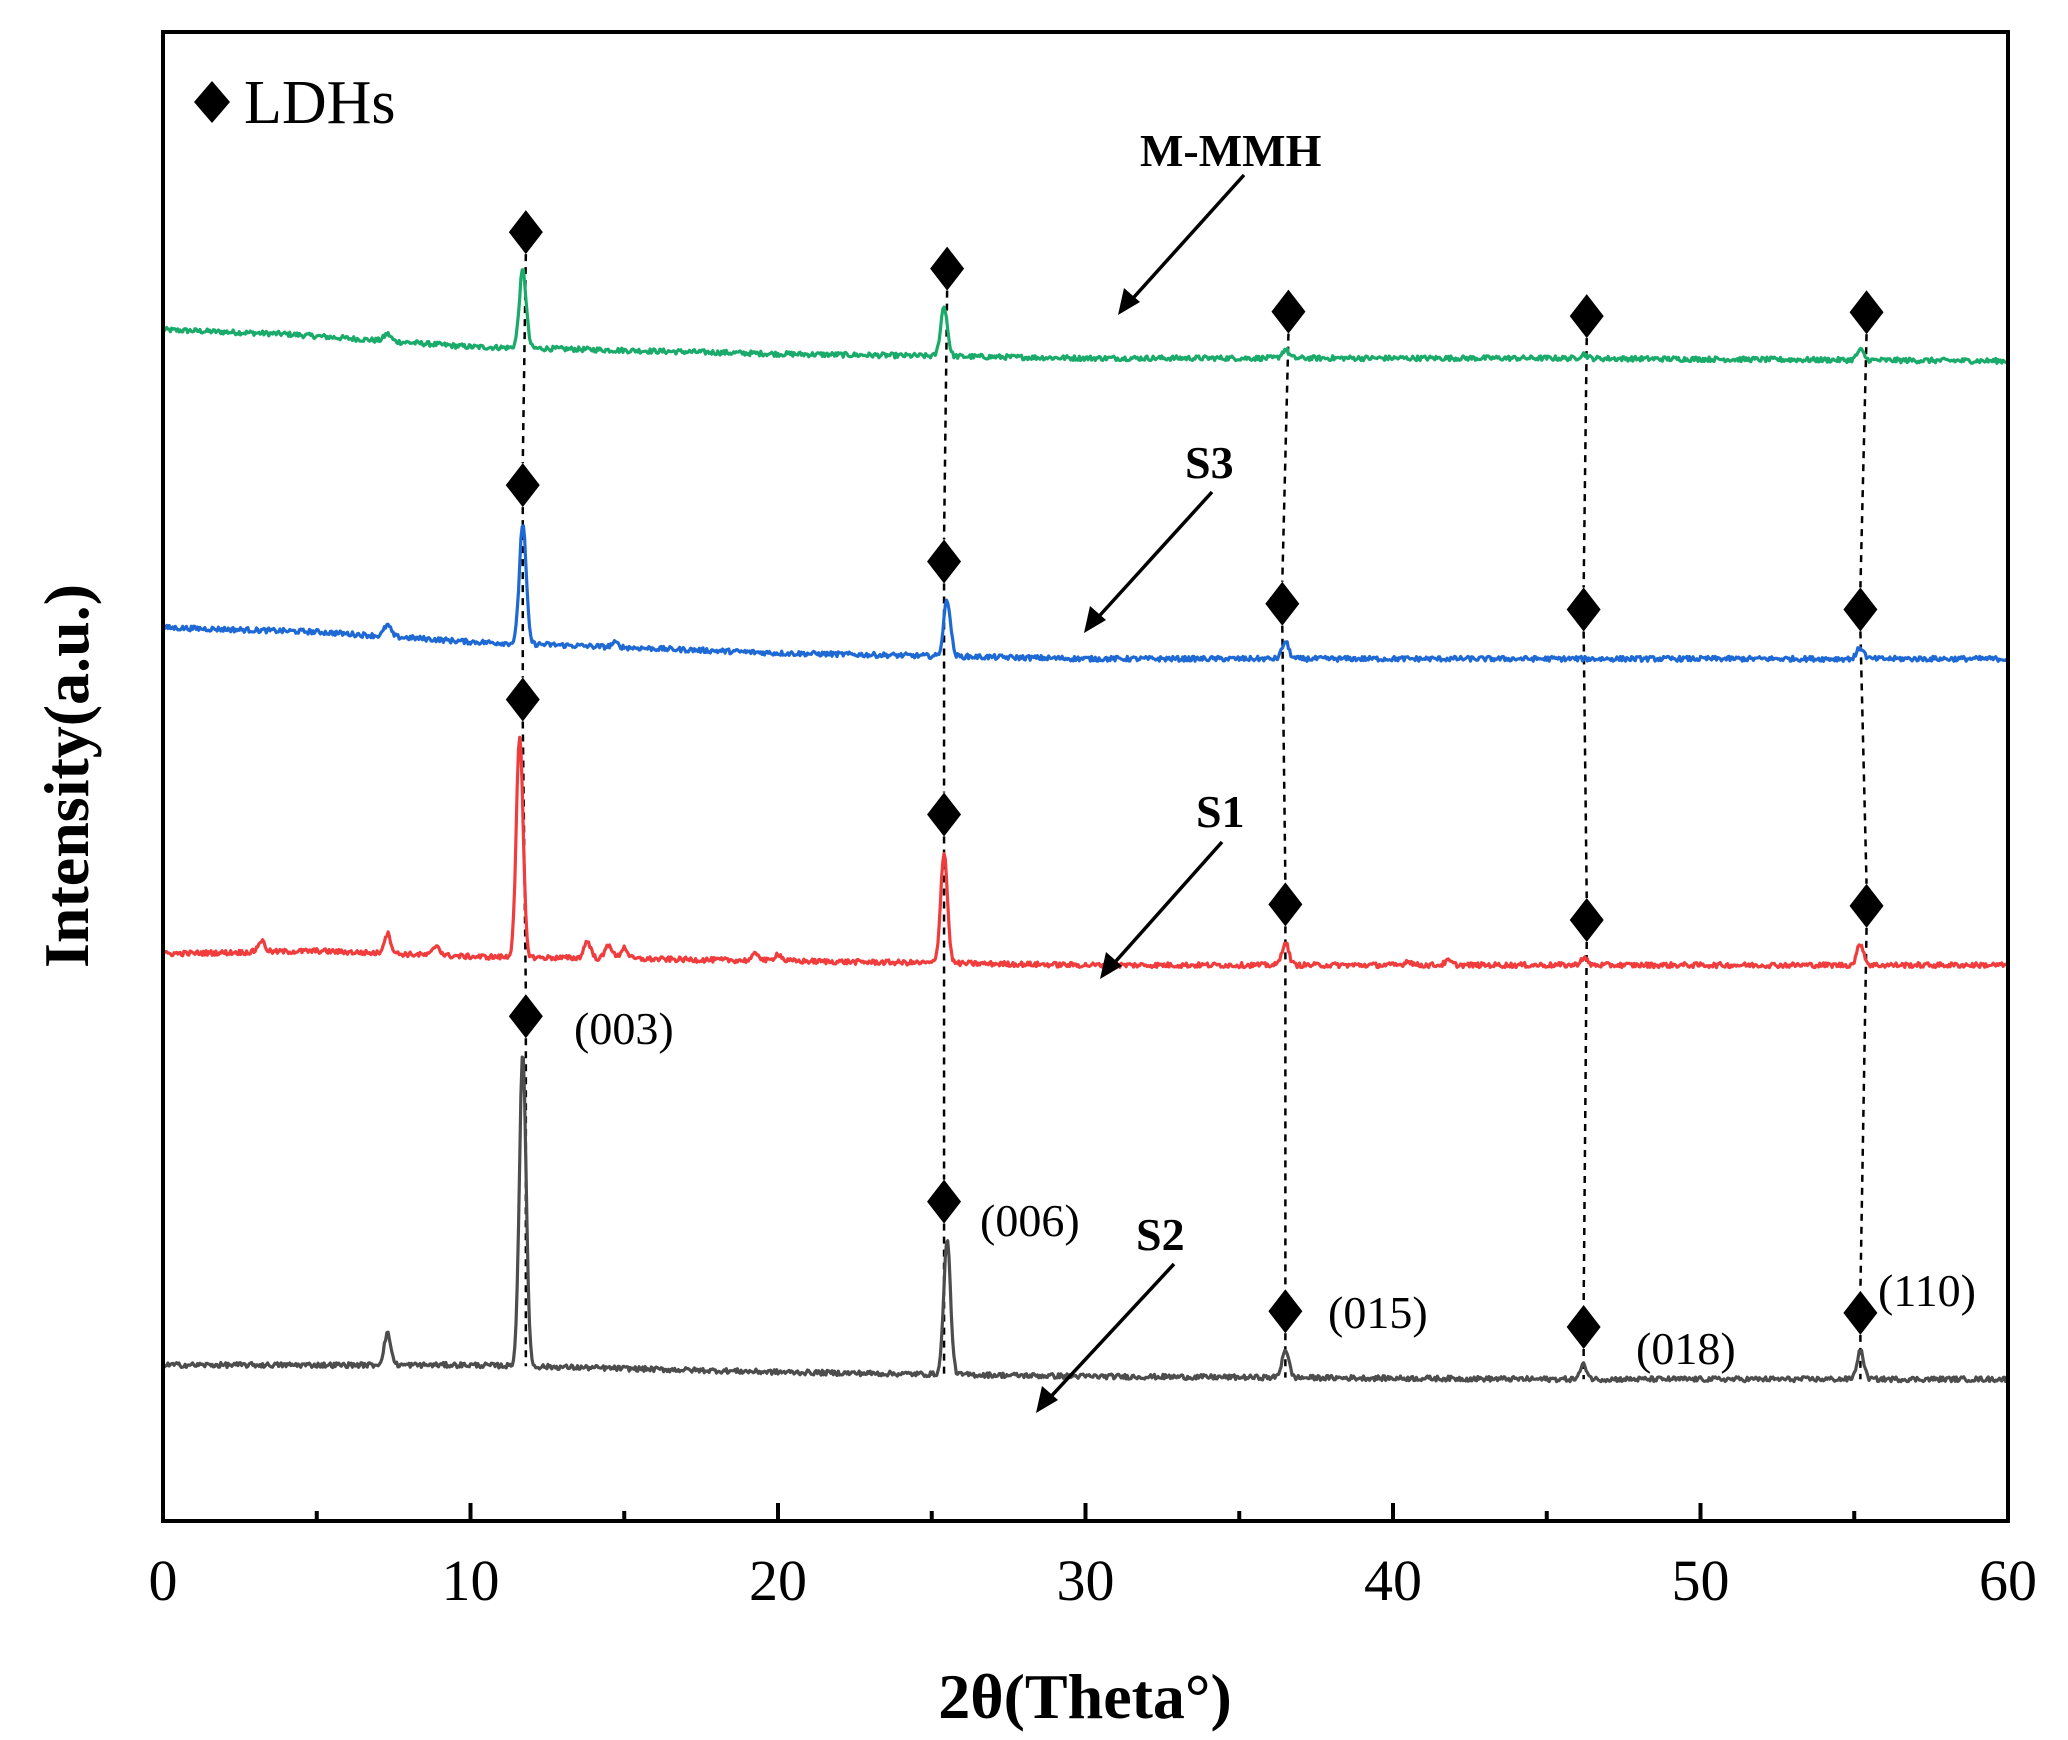 The width and height of the screenshot is (2068, 1740). What do you see at coordinates (1086, 1580) in the screenshot?
I see `x-tick-label: 30` at bounding box center [1086, 1580].